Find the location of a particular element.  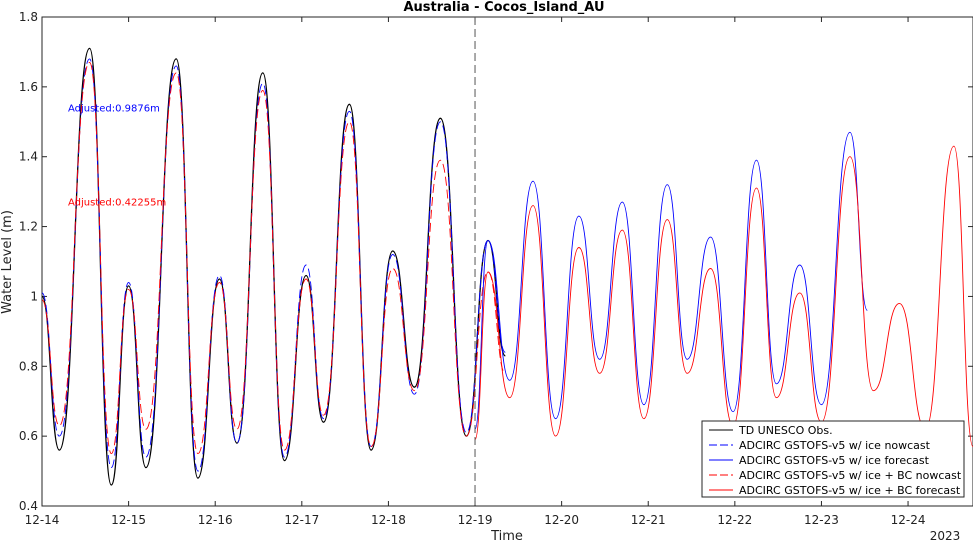

x-tick-label-0: 12-14 is located at coordinates (42, 520).